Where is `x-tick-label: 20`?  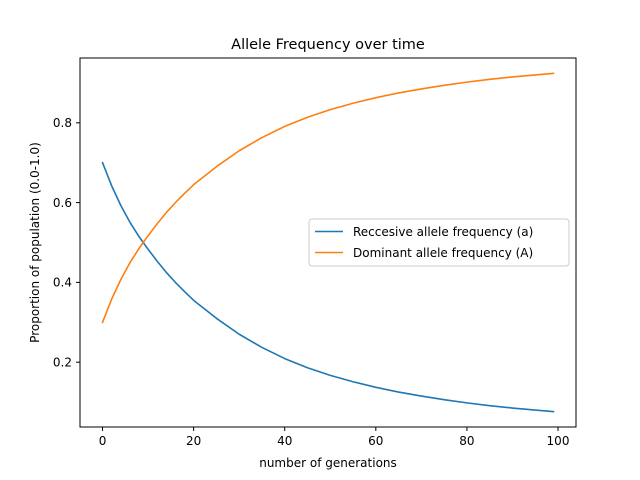 x-tick-label: 20 is located at coordinates (193, 441).